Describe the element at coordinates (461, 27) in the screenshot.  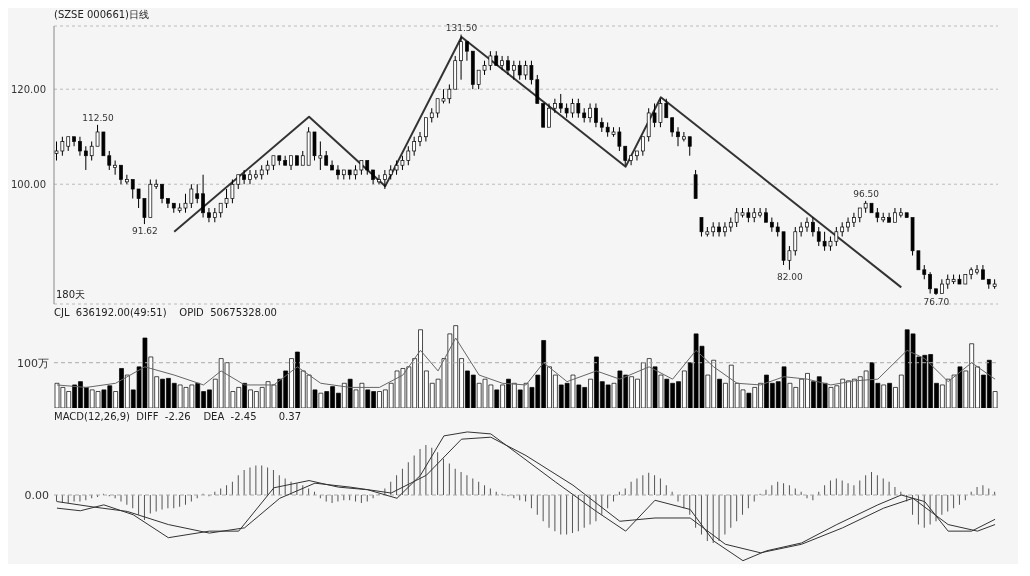
I see `annotation: 131.50` at that location.